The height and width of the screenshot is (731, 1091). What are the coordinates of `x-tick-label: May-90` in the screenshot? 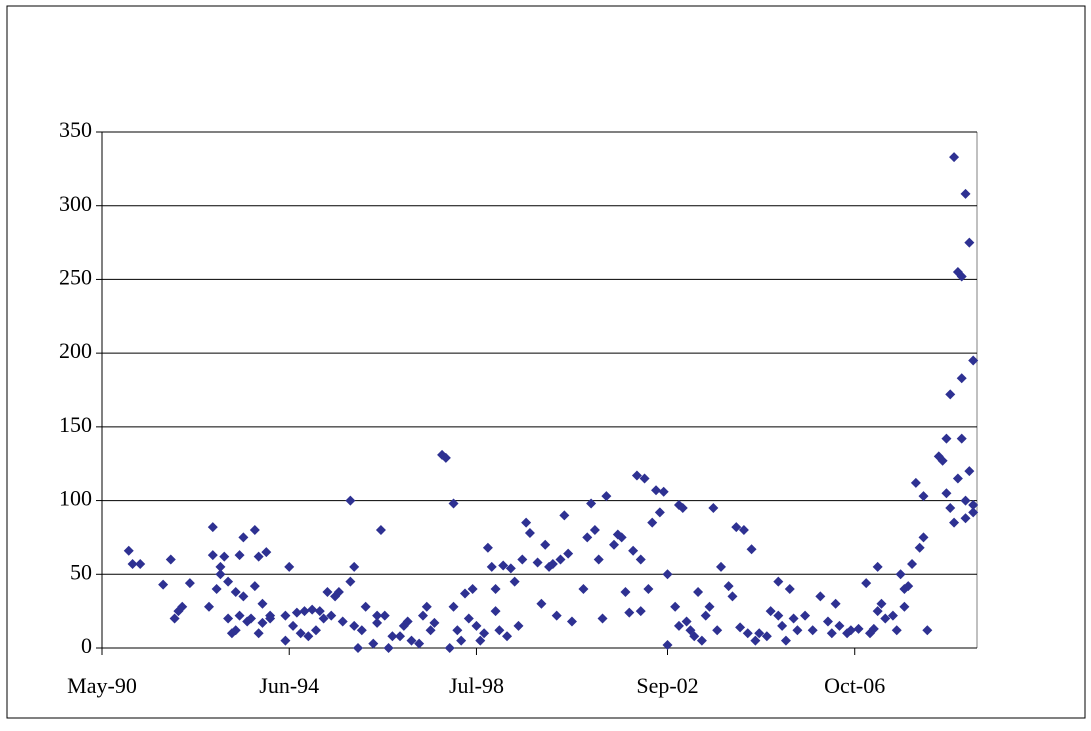 It's located at (102, 685).